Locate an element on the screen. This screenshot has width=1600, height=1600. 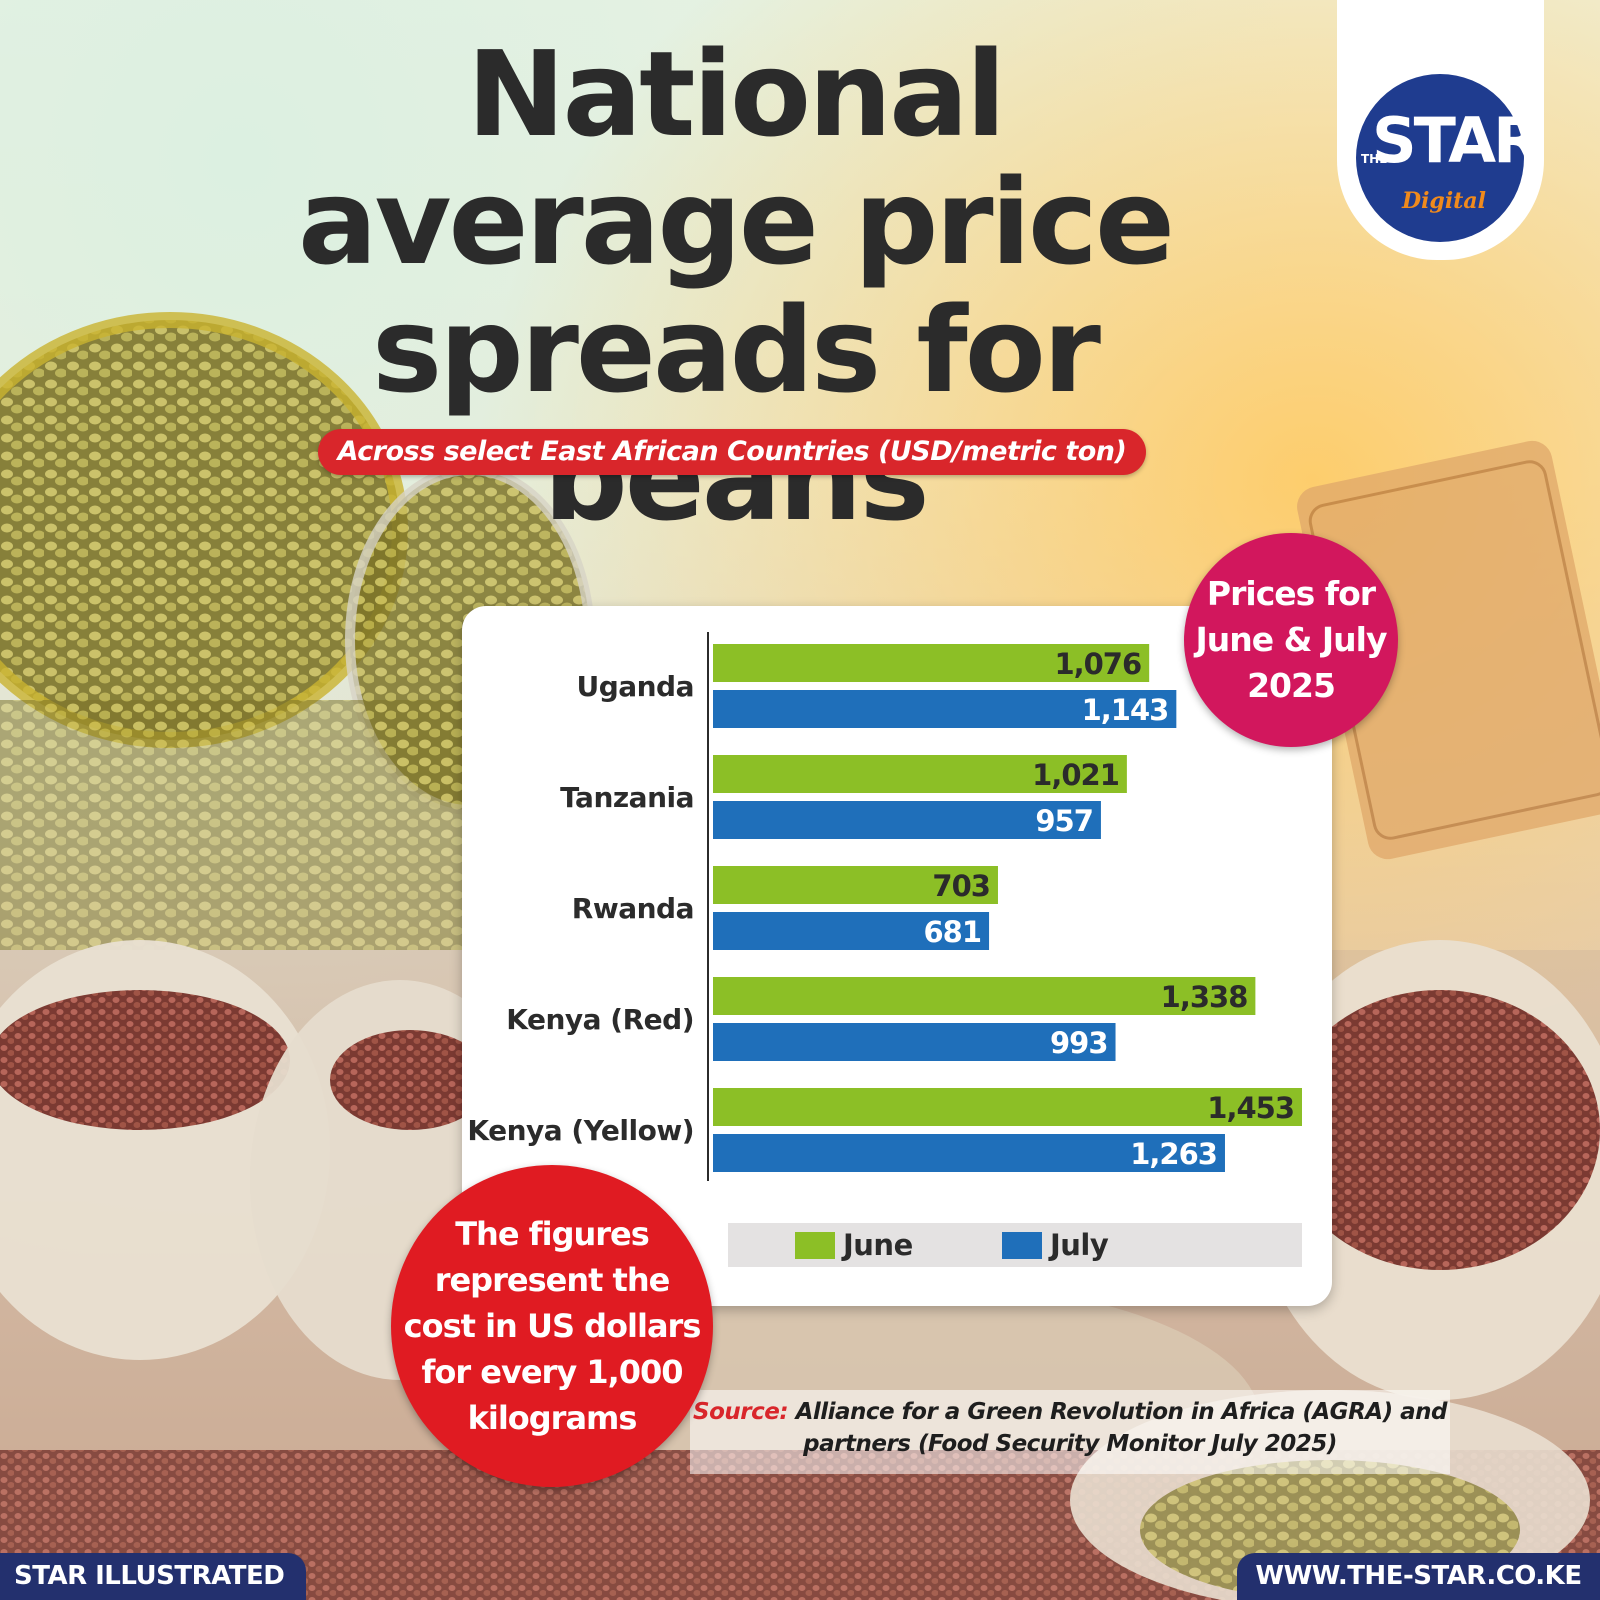
data-label-june: 1,453 is located at coordinates (1250, 1108).